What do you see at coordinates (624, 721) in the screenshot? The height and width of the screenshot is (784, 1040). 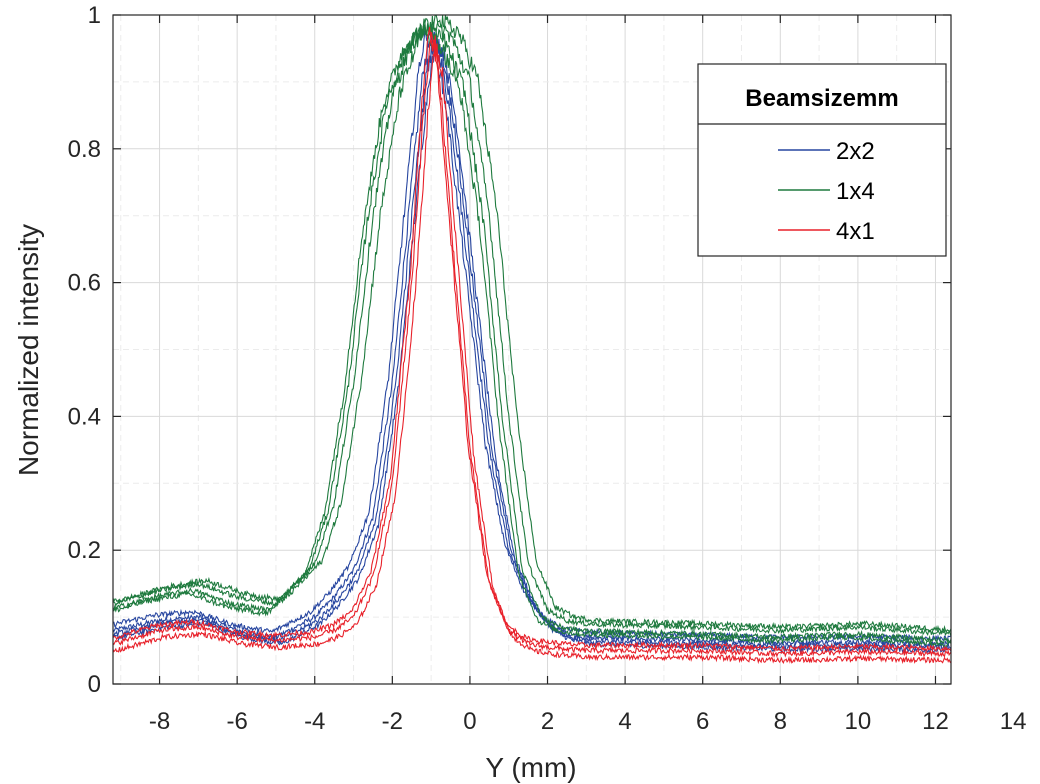 I see `x-tick-label: 4` at bounding box center [624, 721].